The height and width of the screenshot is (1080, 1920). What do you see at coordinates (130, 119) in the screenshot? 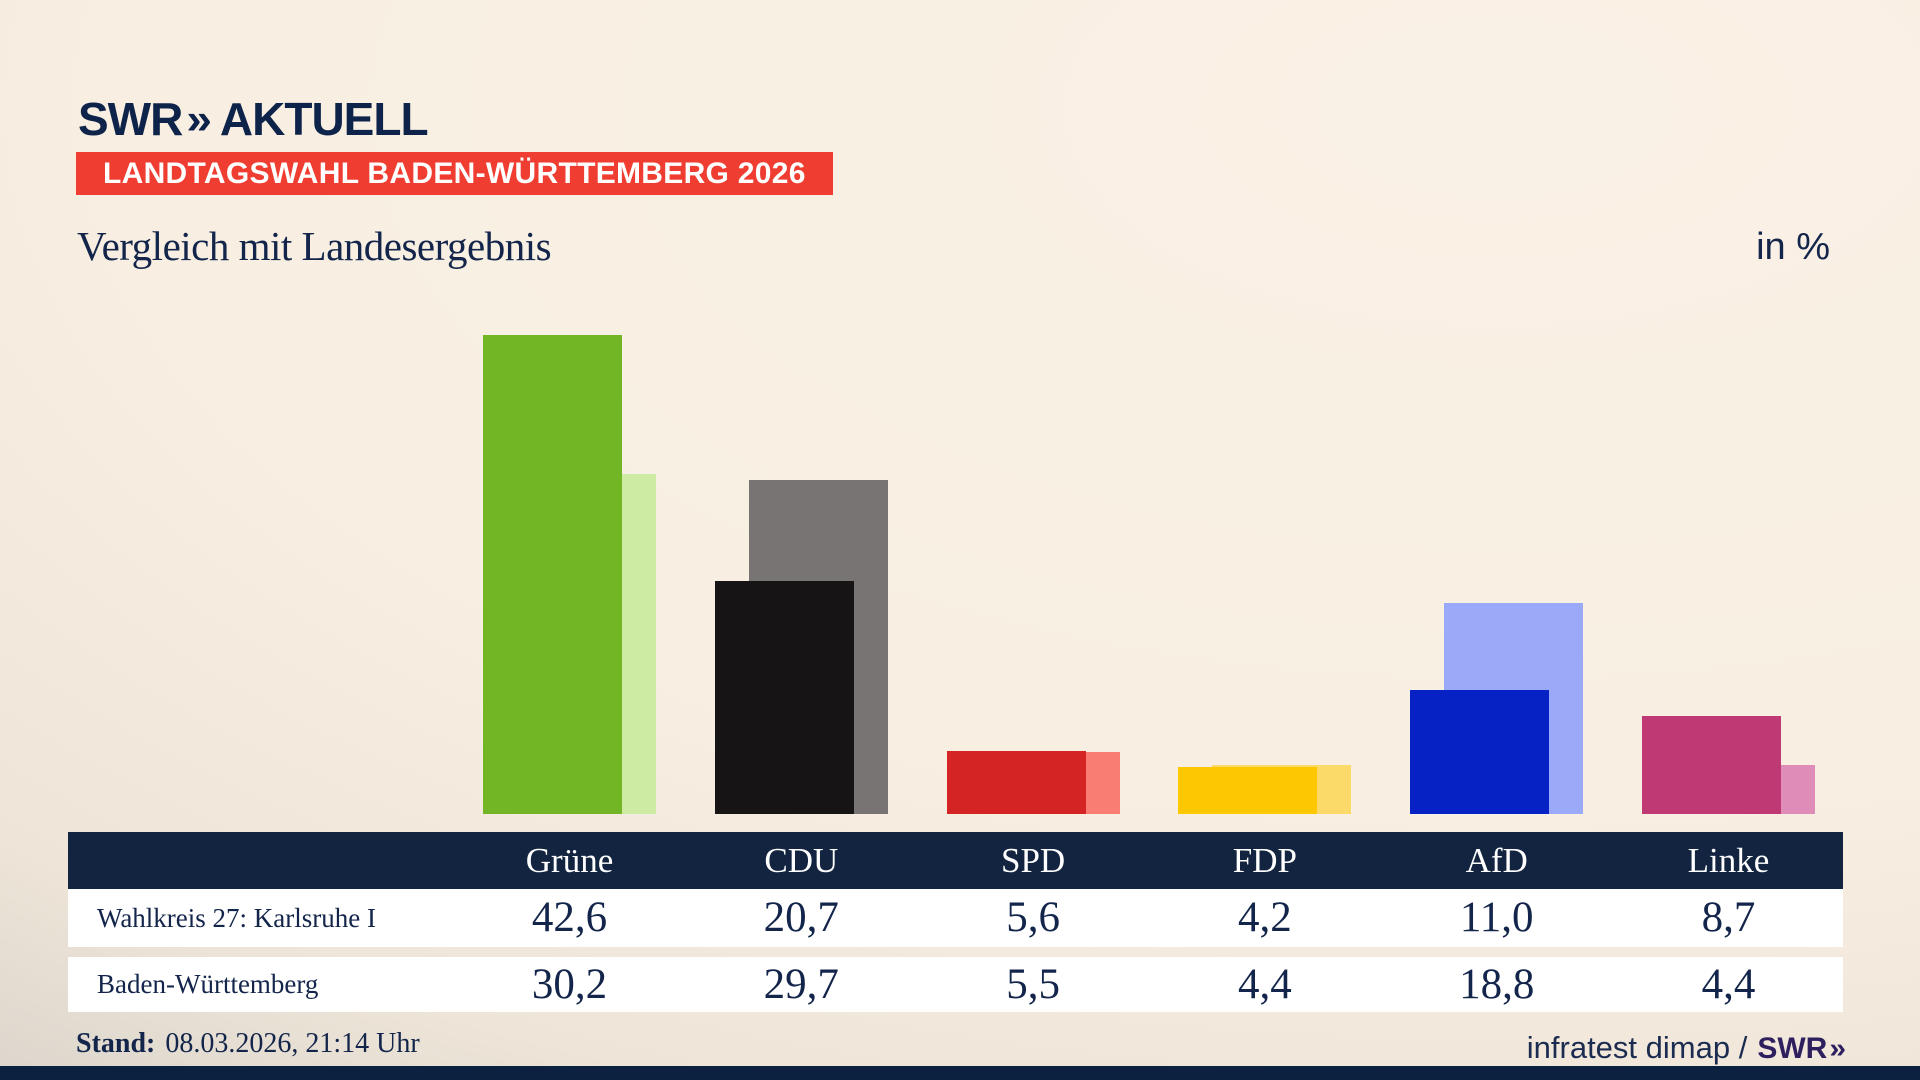
I see `swr-logo-text: SWR` at bounding box center [130, 119].